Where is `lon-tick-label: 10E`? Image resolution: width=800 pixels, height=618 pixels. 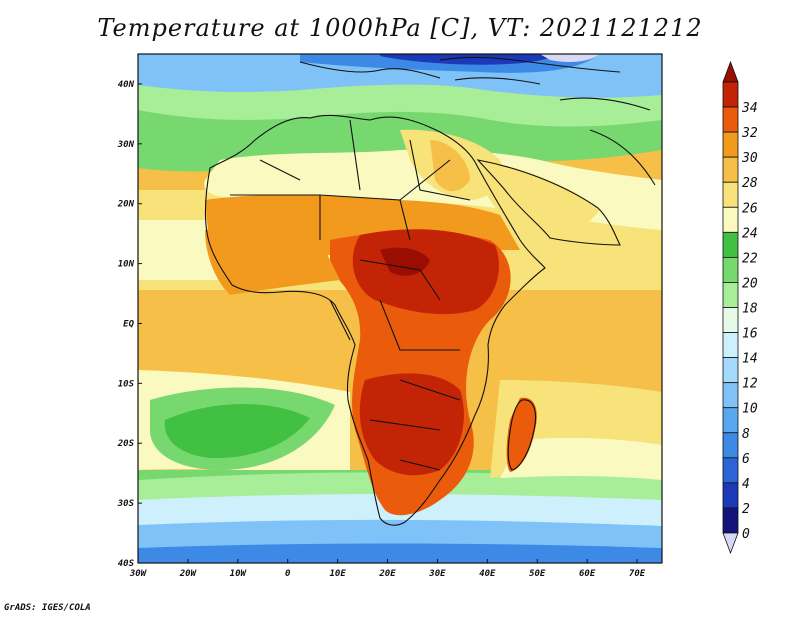 lon-tick-label: 10E is located at coordinates (337, 574).